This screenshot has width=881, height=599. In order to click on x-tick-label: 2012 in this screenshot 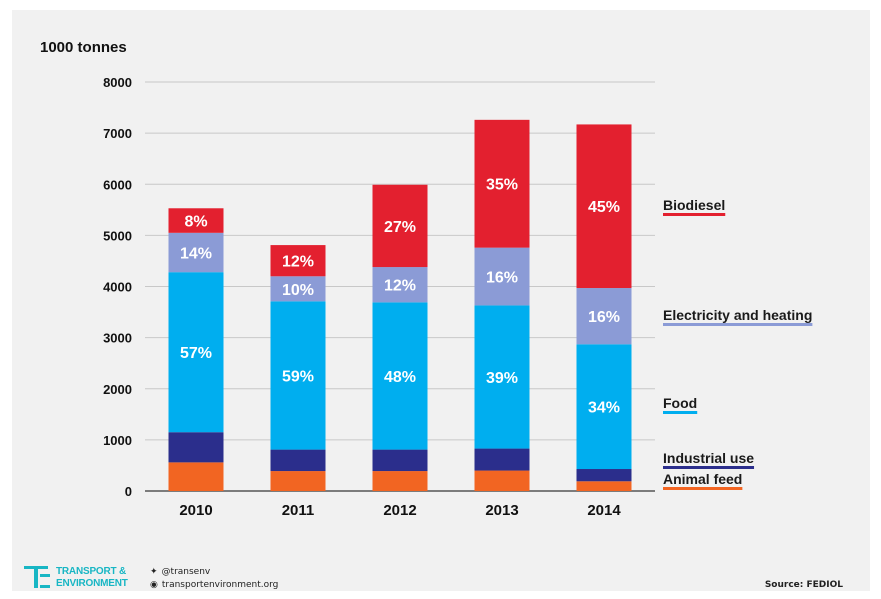, I will do `click(399, 510)`.